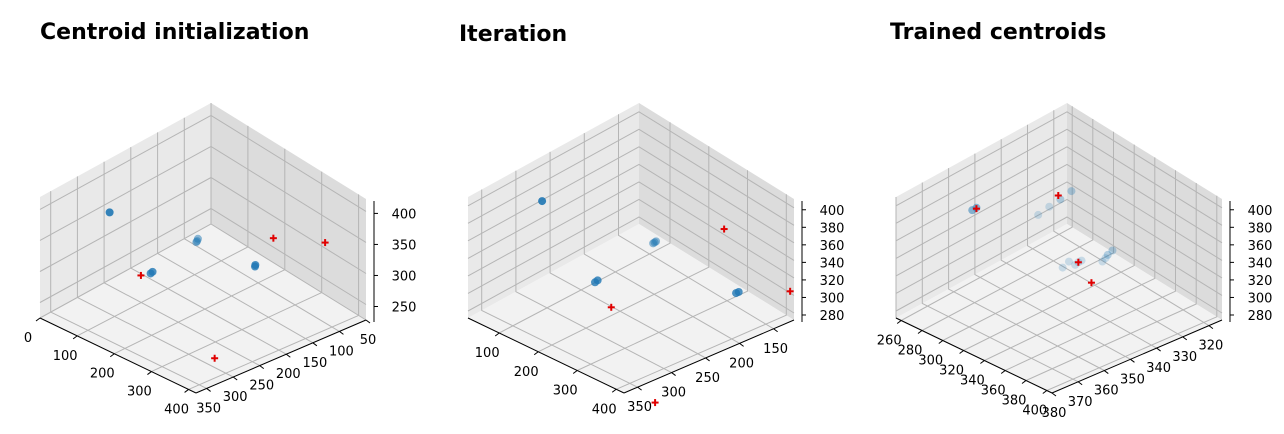 The width and height of the screenshot is (1284, 434). Describe the element at coordinates (951, 371) in the screenshot. I see `x-tick-label: 320` at that location.